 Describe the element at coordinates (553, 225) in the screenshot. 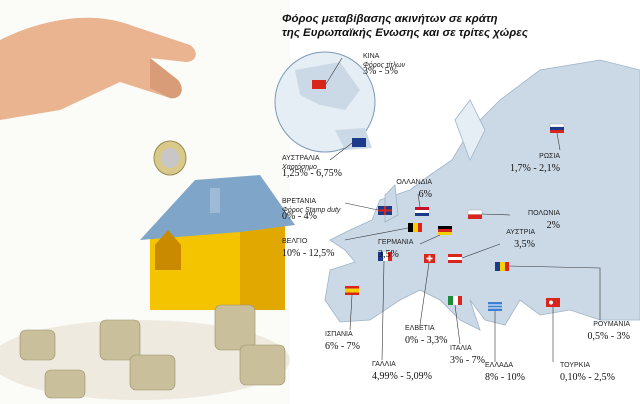

I see `tax-rate: 2%` at that location.